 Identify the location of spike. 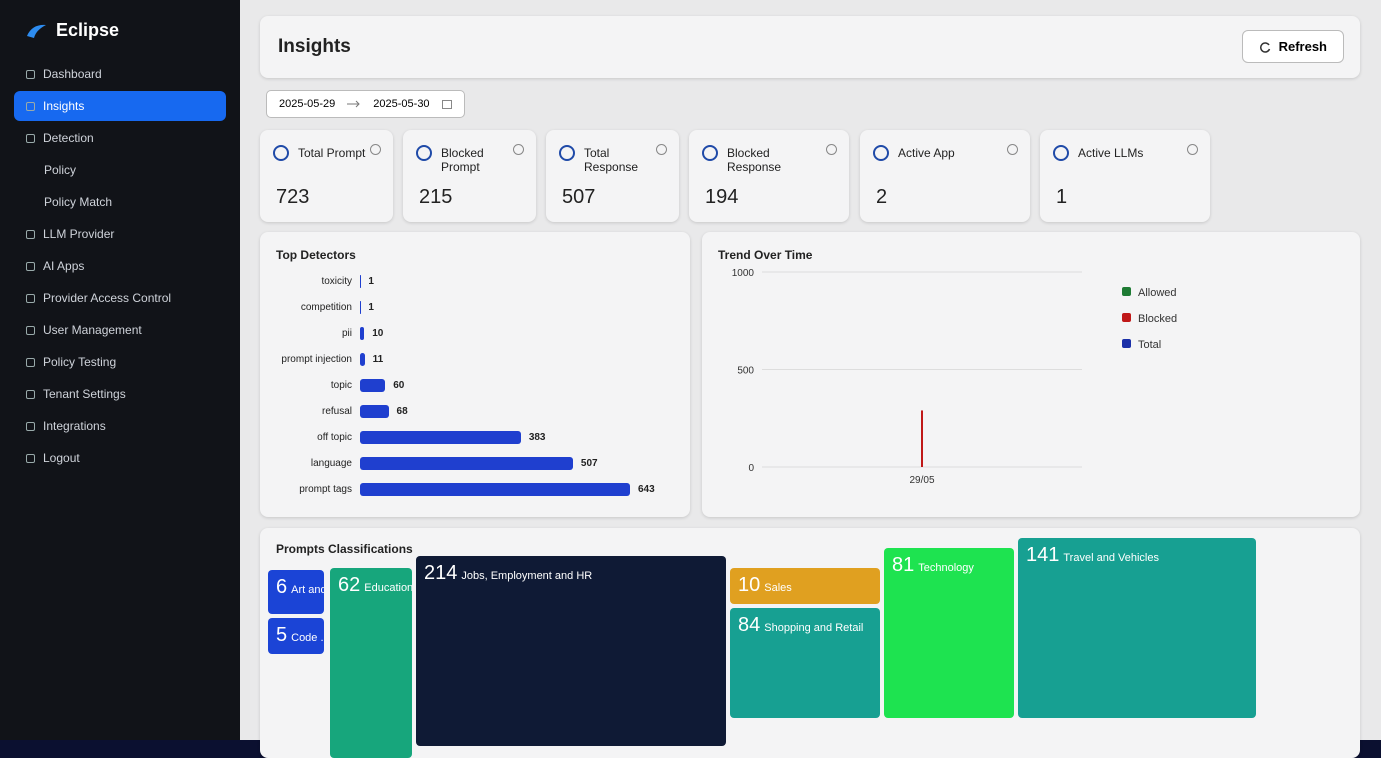
(922, 438).